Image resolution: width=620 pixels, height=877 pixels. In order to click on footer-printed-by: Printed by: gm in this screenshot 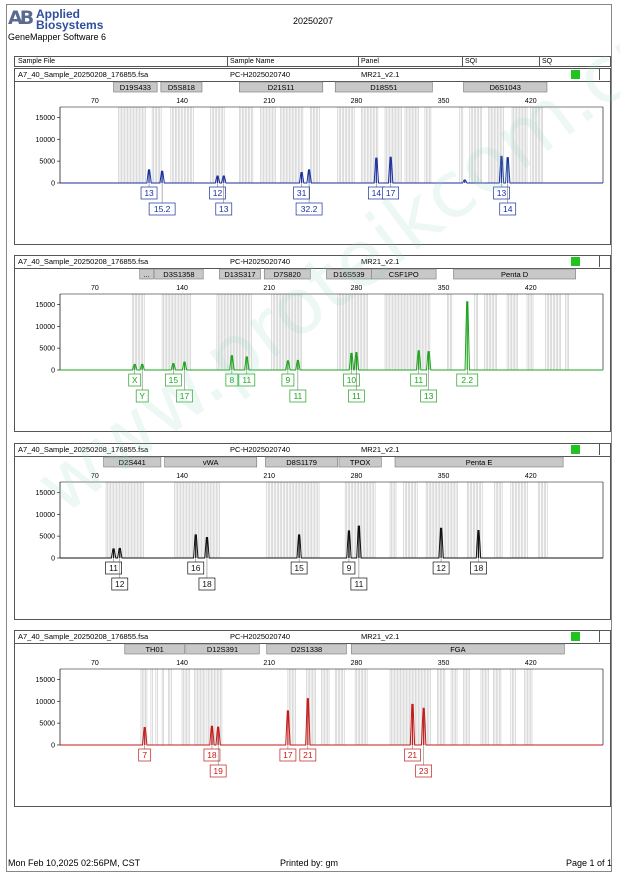, I will do `click(309, 863)`.